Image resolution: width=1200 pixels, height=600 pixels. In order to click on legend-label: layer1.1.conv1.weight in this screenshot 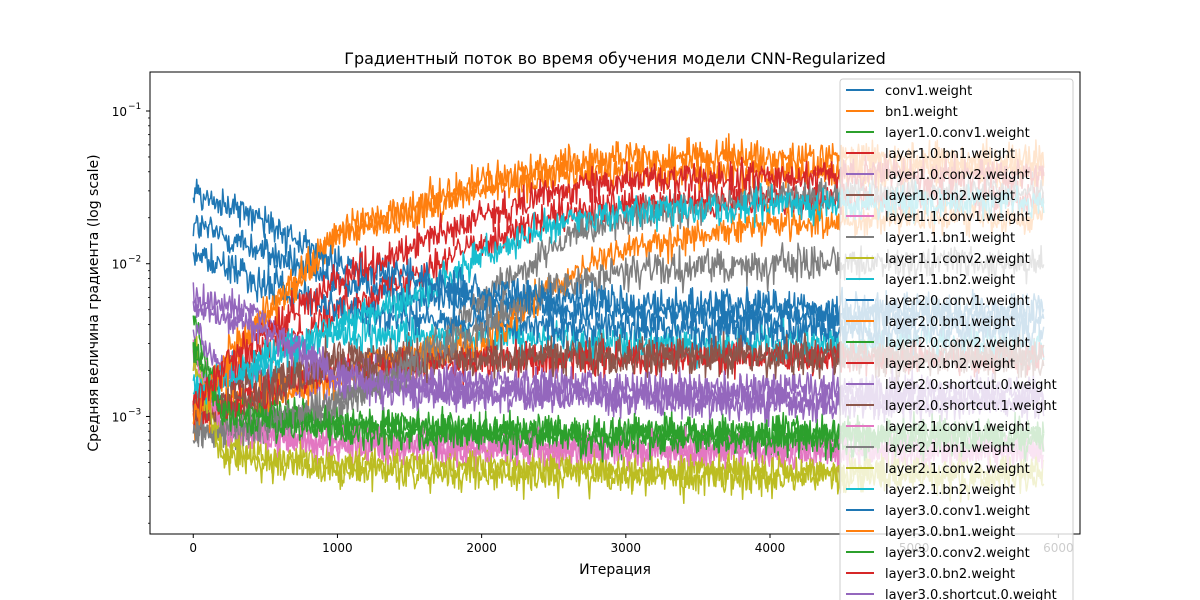, I will do `click(957, 217)`.